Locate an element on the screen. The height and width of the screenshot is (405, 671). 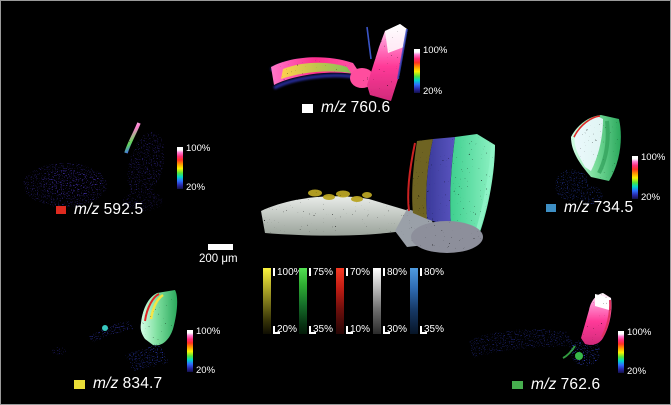
mz-value: 734.5 is located at coordinates (613, 207).